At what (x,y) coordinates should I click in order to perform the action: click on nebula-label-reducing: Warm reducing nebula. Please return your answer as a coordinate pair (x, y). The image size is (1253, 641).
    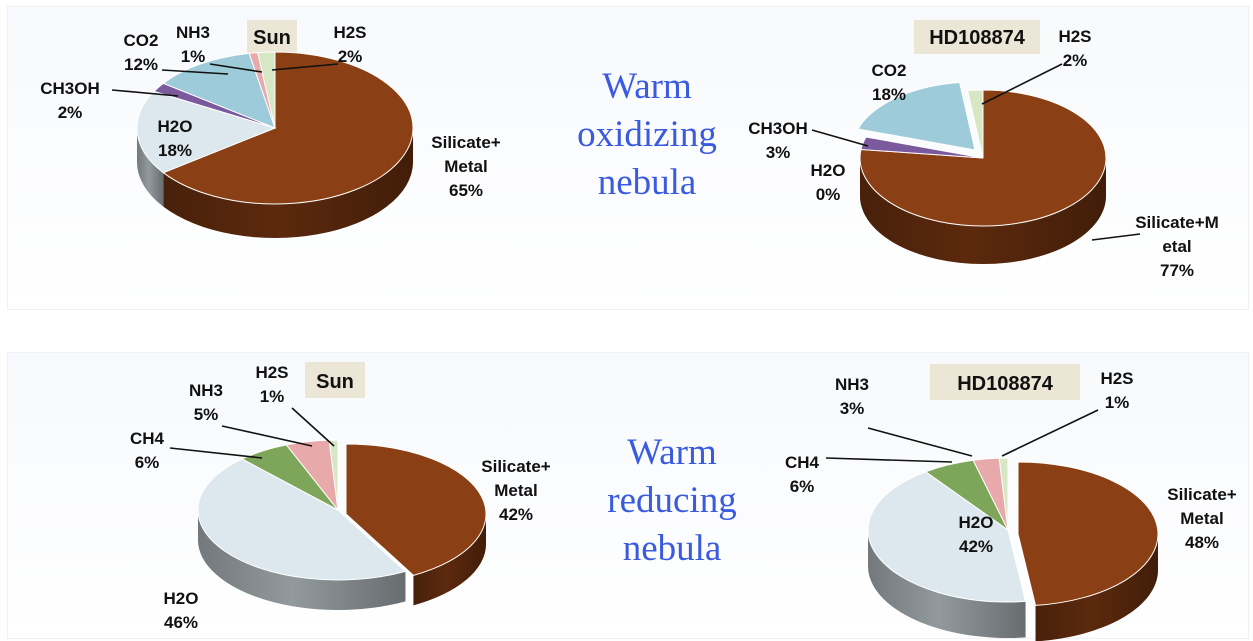
    Looking at the image, I should click on (671, 500).